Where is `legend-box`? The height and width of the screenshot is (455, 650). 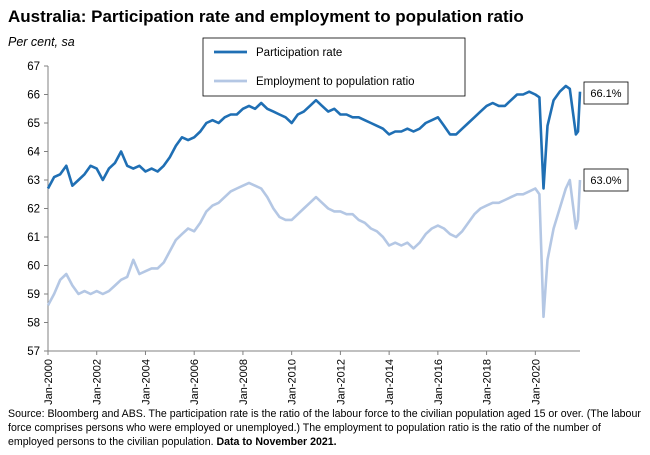 legend-box is located at coordinates (334, 67).